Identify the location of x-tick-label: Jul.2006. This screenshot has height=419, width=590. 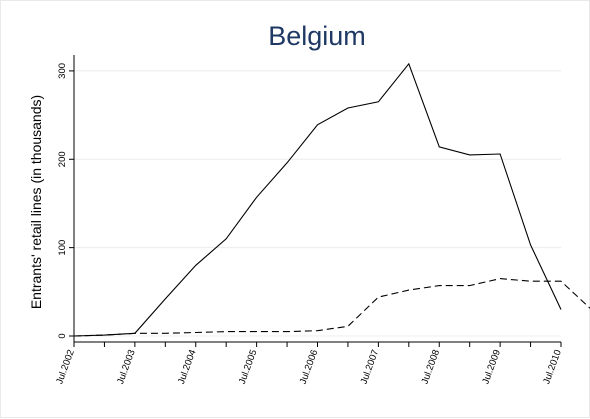
(309, 367).